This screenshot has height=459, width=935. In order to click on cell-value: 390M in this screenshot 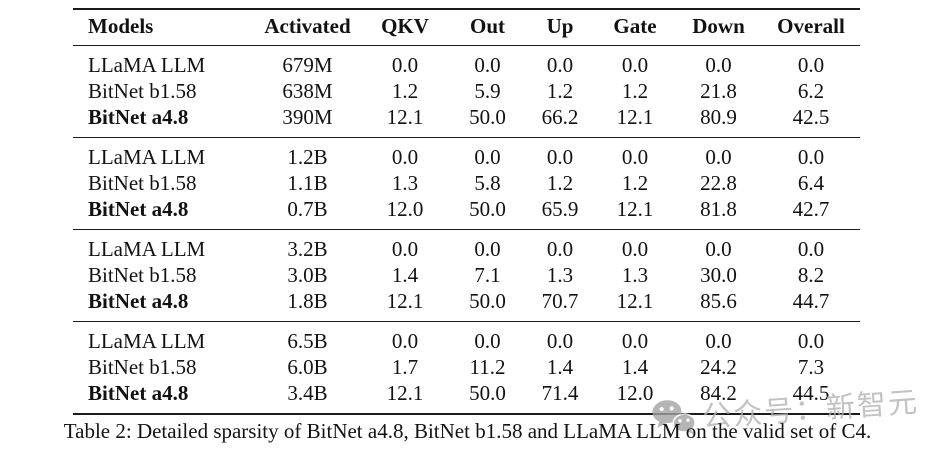, I will do `click(307, 117)`.